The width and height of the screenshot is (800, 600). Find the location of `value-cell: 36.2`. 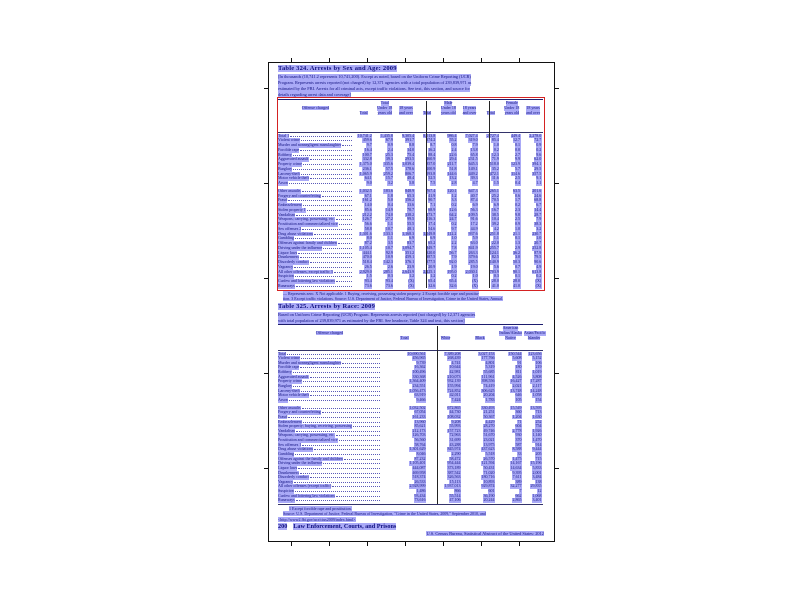

value-cell: 36.2 is located at coordinates (511, 253).